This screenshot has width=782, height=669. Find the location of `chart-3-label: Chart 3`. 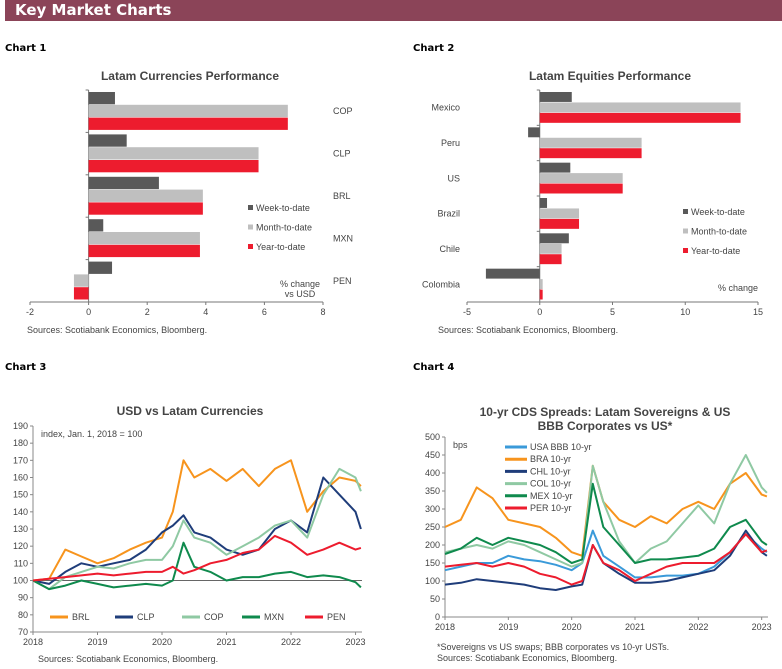

chart-3-label: Chart 3 is located at coordinates (26, 367).